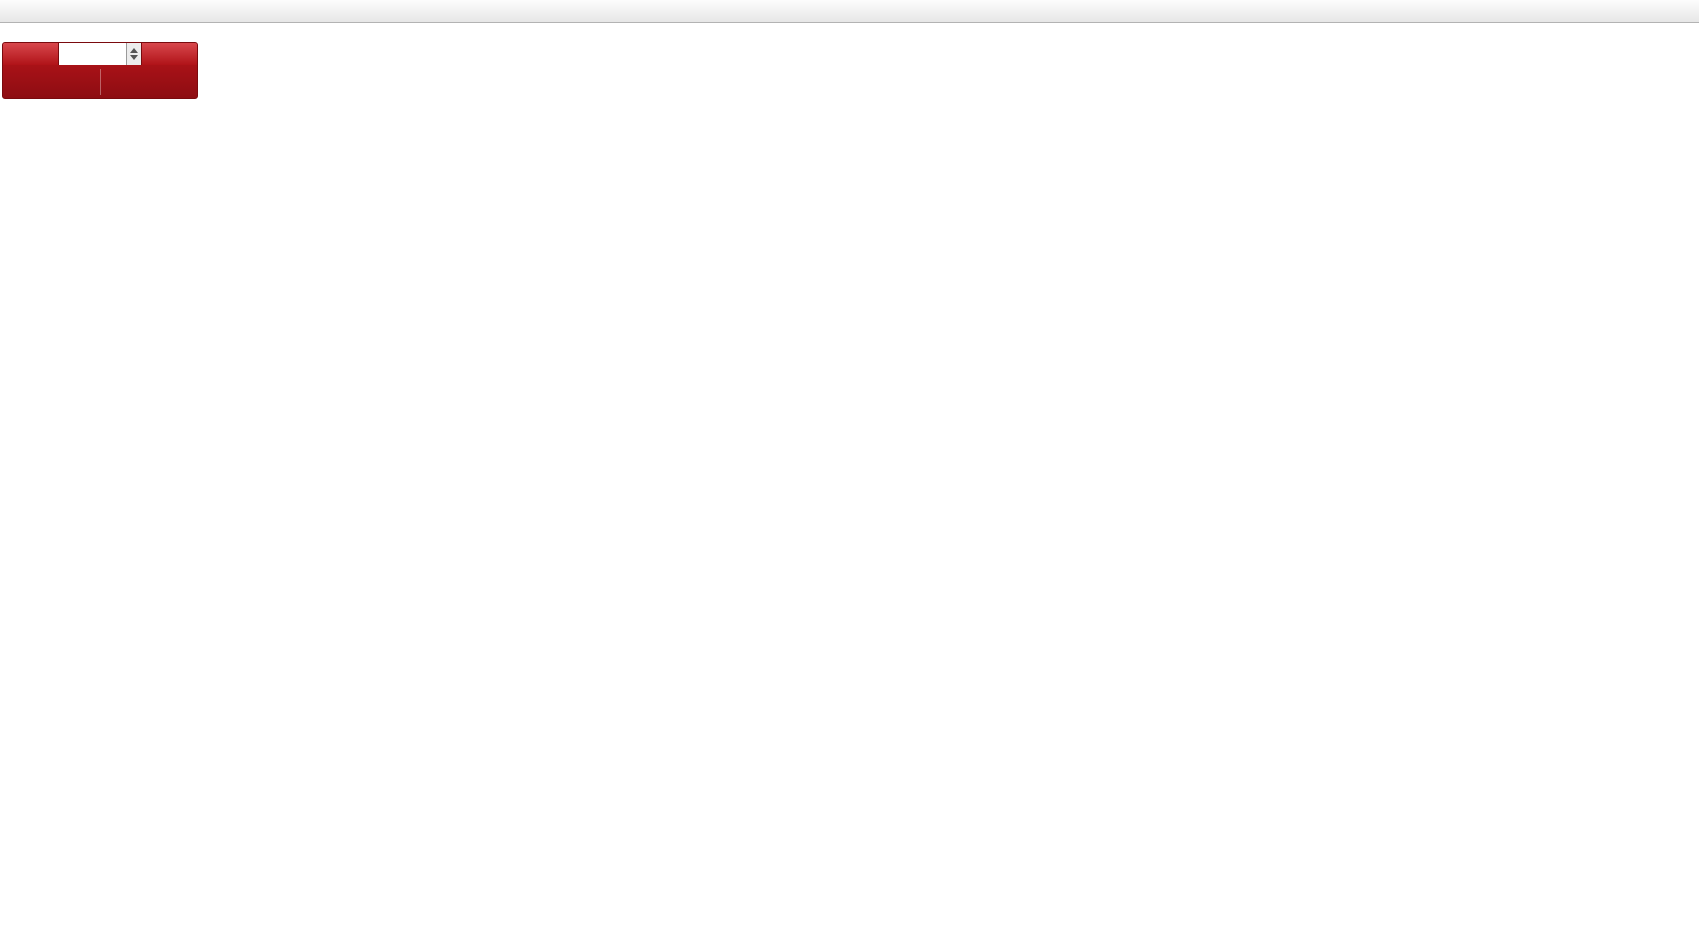 This screenshot has width=1699, height=939. I want to click on volume-down-icon, so click(134, 57).